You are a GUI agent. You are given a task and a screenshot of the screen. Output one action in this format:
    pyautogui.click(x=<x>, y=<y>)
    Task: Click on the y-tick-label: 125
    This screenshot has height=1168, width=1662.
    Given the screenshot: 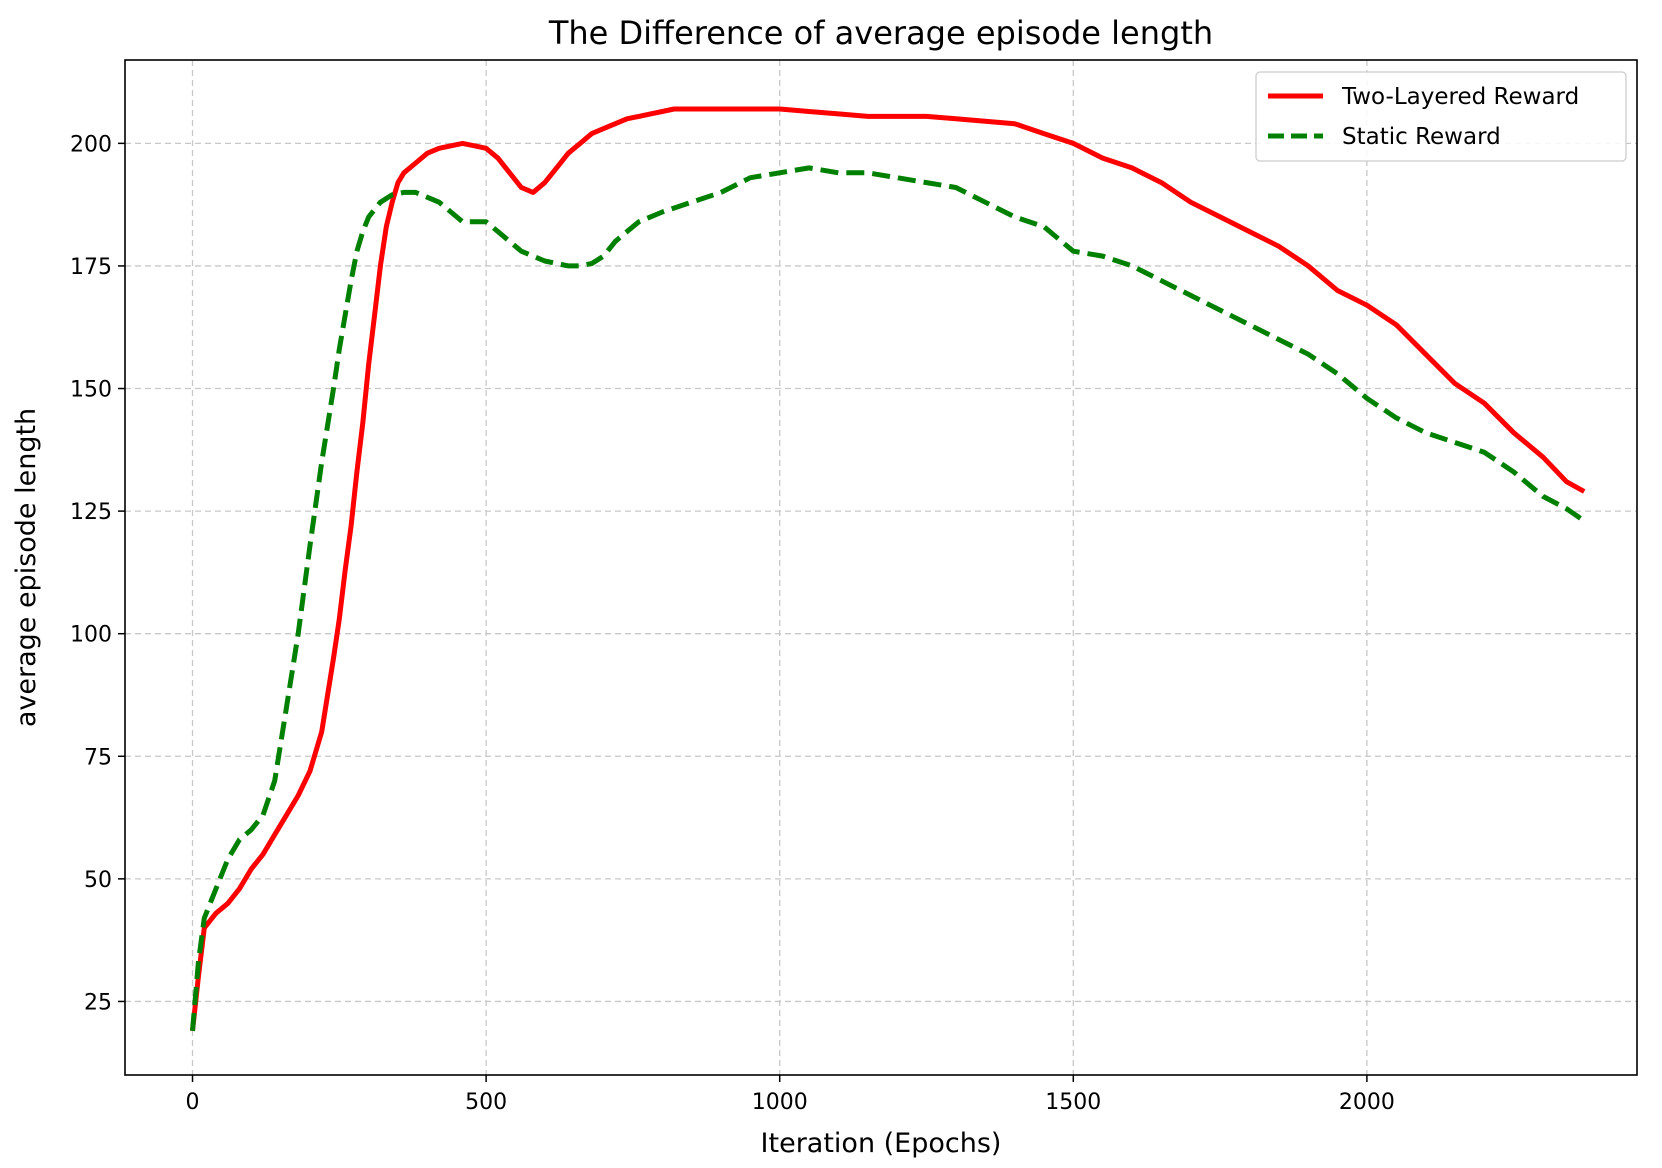 What is the action you would take?
    pyautogui.click(x=91, y=512)
    